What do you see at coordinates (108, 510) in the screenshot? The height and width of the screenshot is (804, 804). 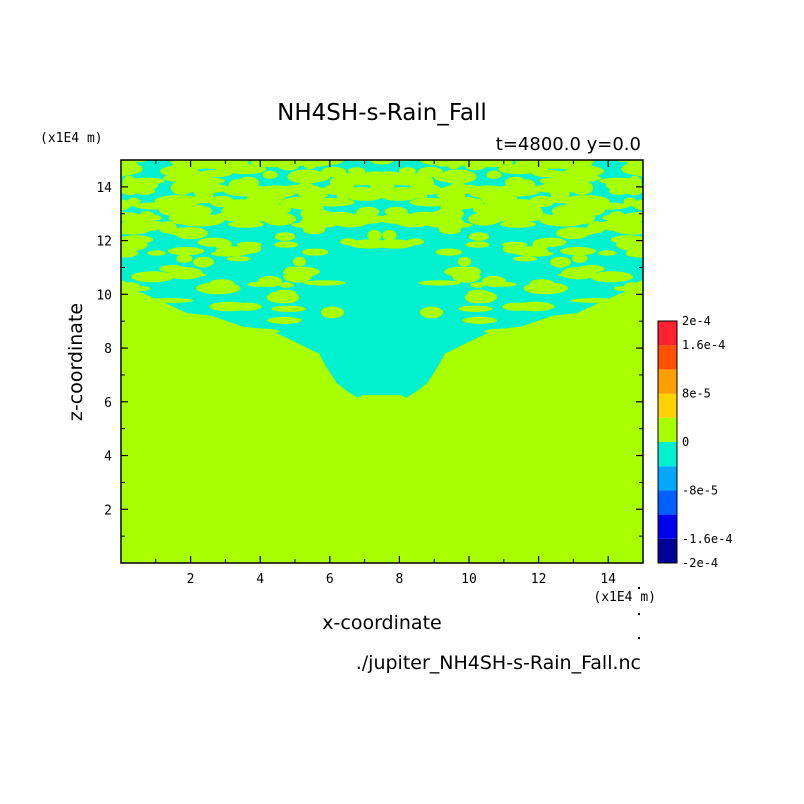 I see `y-tick-label: 2` at bounding box center [108, 510].